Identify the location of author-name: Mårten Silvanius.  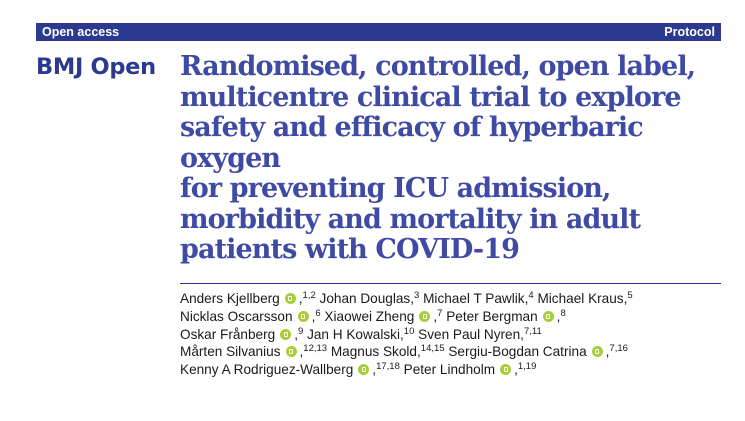
(230, 352).